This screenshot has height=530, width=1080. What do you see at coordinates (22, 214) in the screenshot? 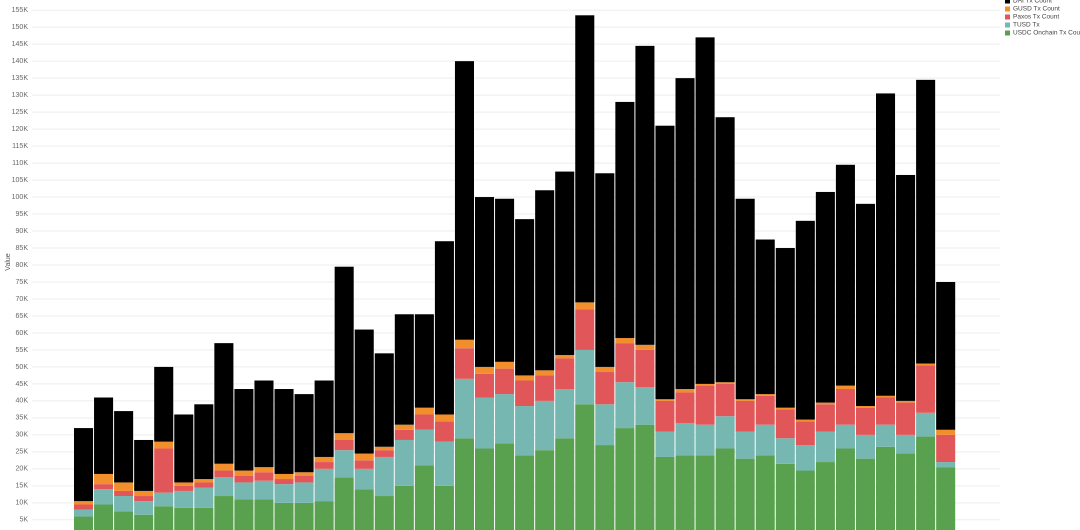
I see `y-tick-label: 95K` at bounding box center [22, 214].